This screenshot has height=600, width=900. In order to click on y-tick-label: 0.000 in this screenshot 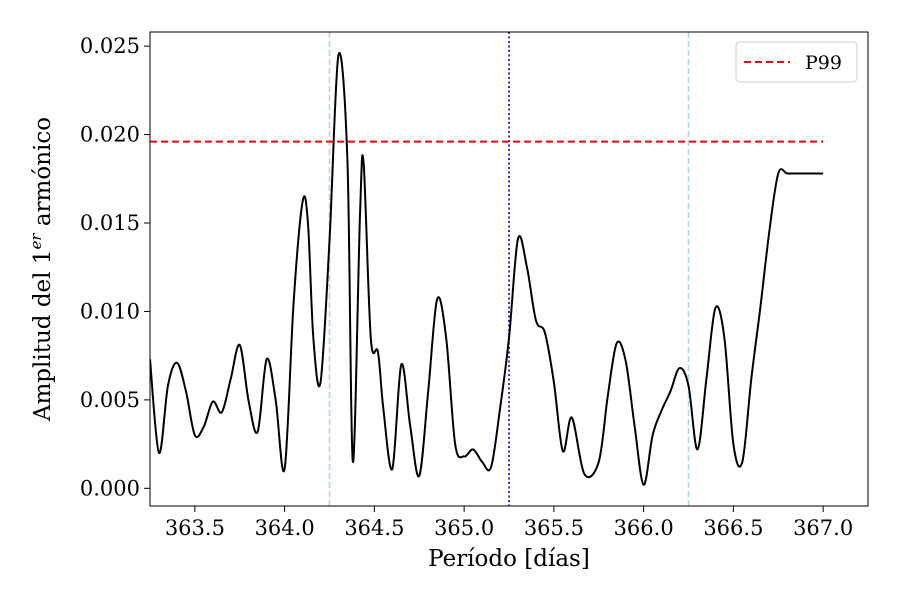, I will do `click(110, 488)`.